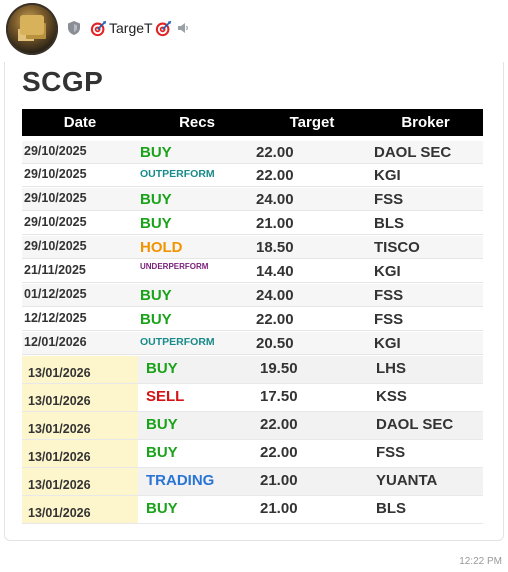  Describe the element at coordinates (480, 561) in the screenshot. I see `message-timestamp: 12:22 PM` at that location.